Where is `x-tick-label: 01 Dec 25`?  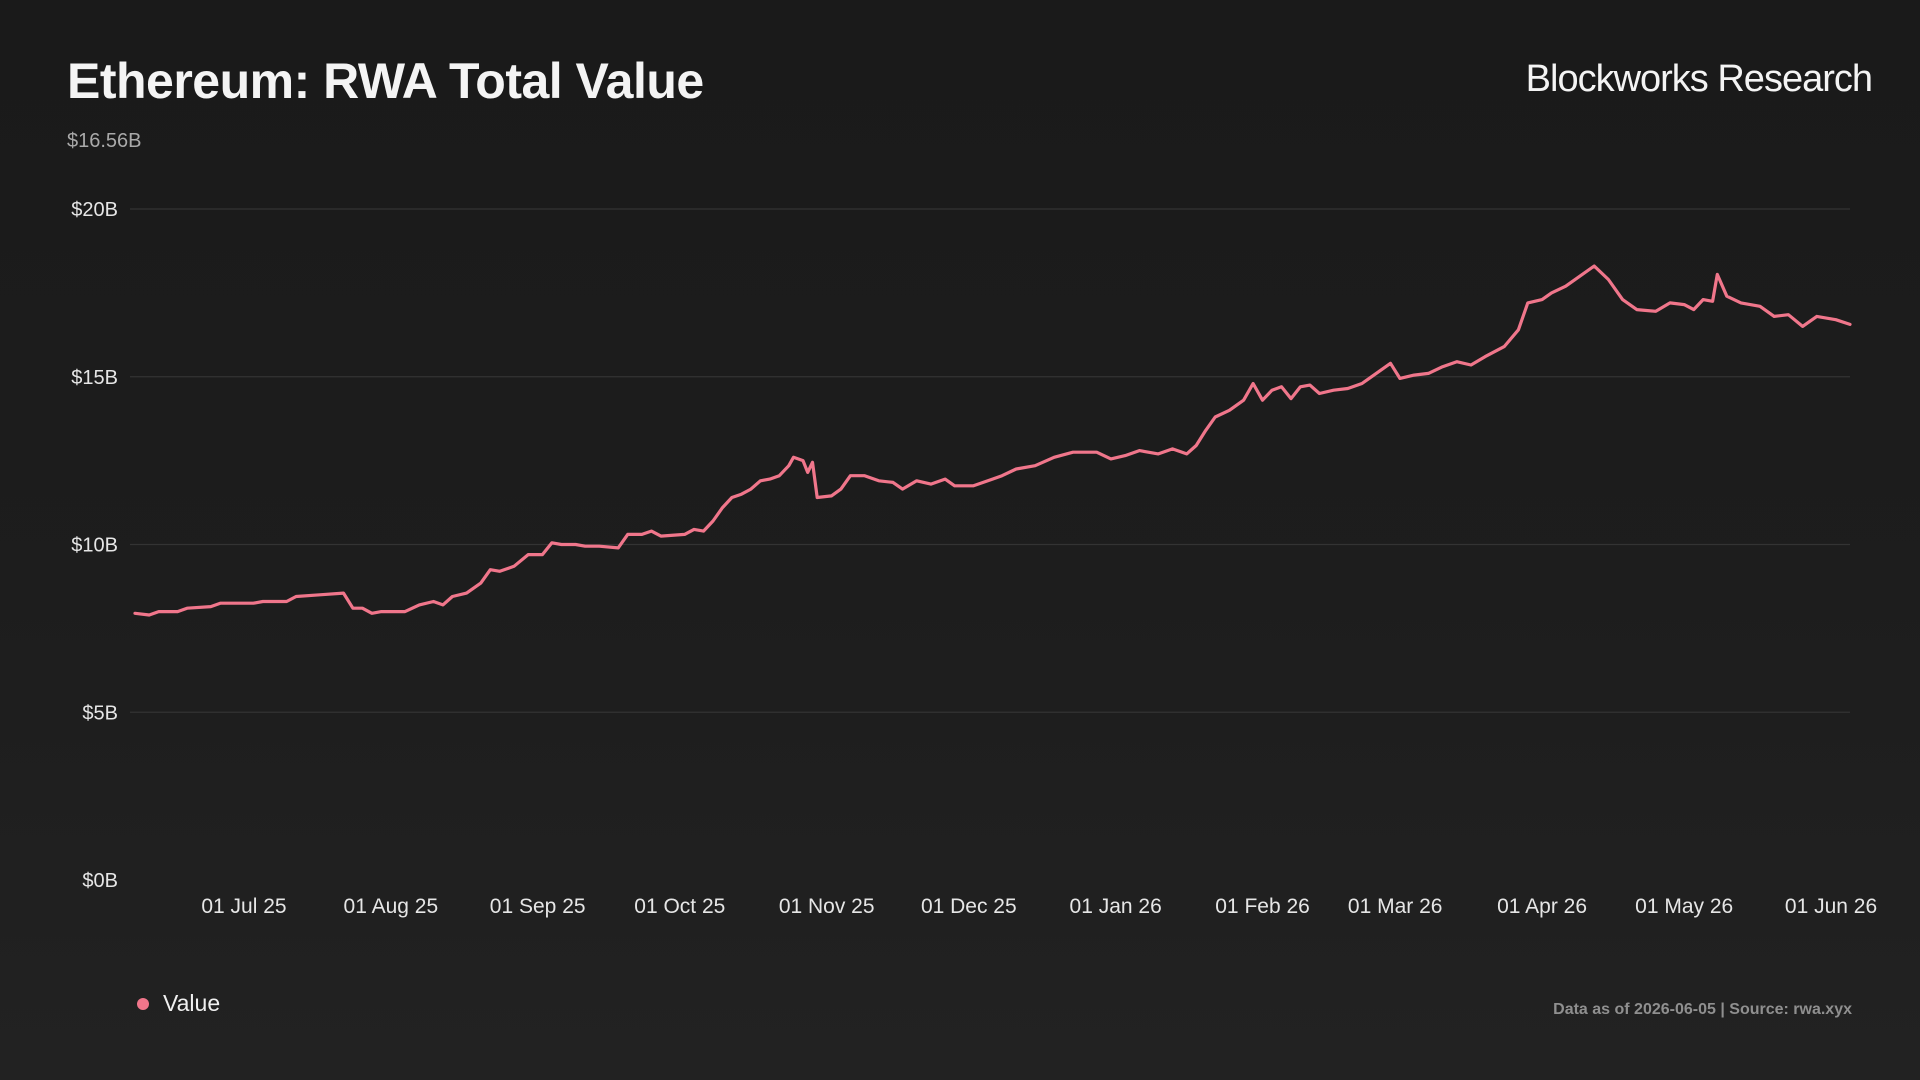 x-tick-label: 01 Dec 25 is located at coordinates (969, 906).